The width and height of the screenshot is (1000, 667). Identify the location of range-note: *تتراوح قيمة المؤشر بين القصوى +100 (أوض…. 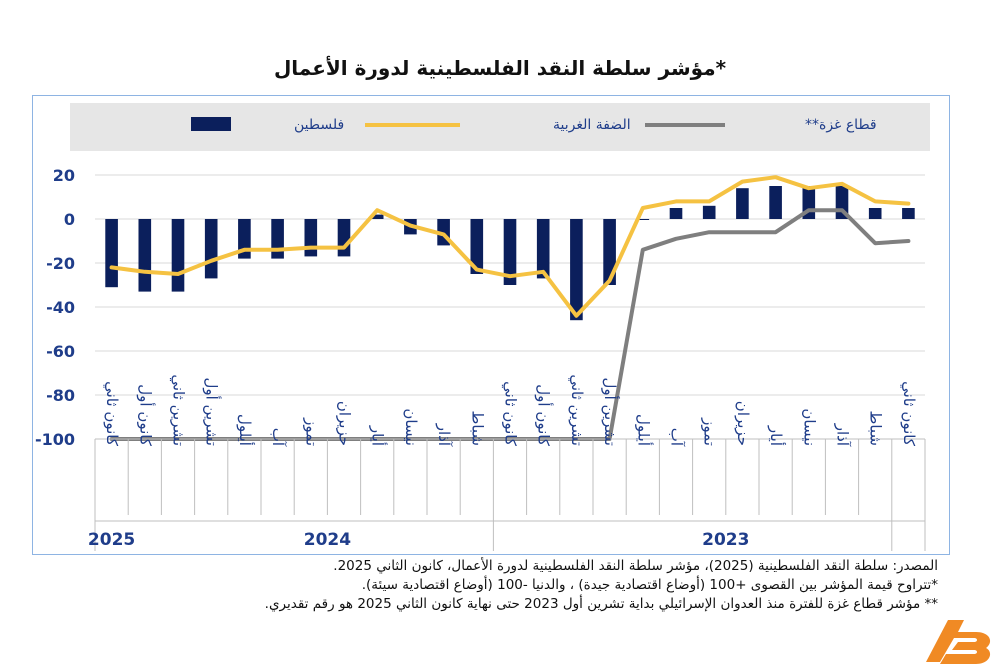
(649, 585).